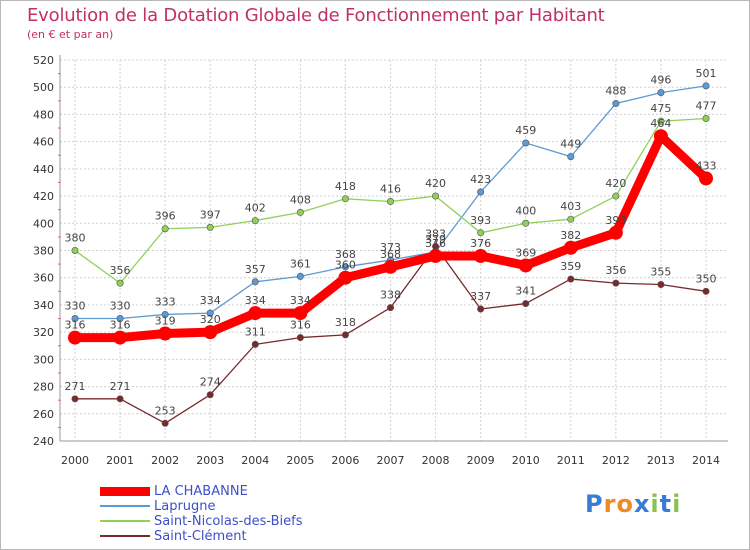  I want to click on y-tick-label: 480, so click(43, 114).